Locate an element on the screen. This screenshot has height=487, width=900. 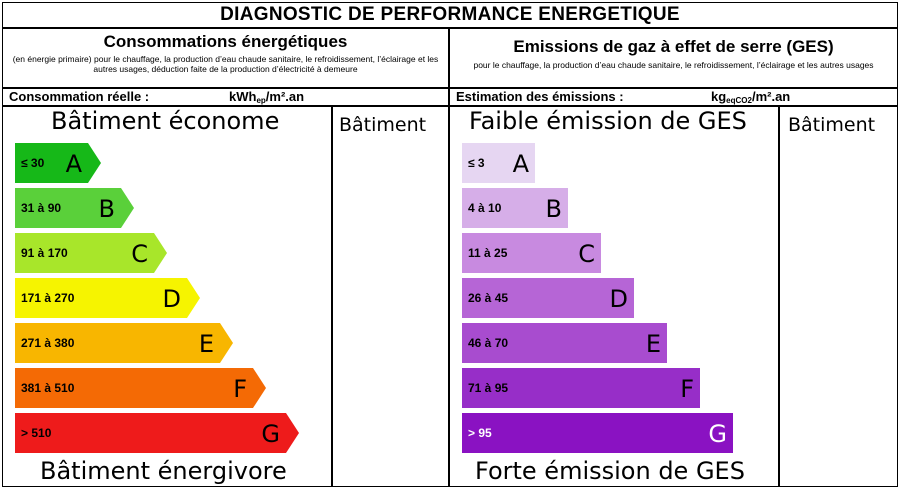
ges-class-range-d: 26 à 45 is located at coordinates (488, 298).